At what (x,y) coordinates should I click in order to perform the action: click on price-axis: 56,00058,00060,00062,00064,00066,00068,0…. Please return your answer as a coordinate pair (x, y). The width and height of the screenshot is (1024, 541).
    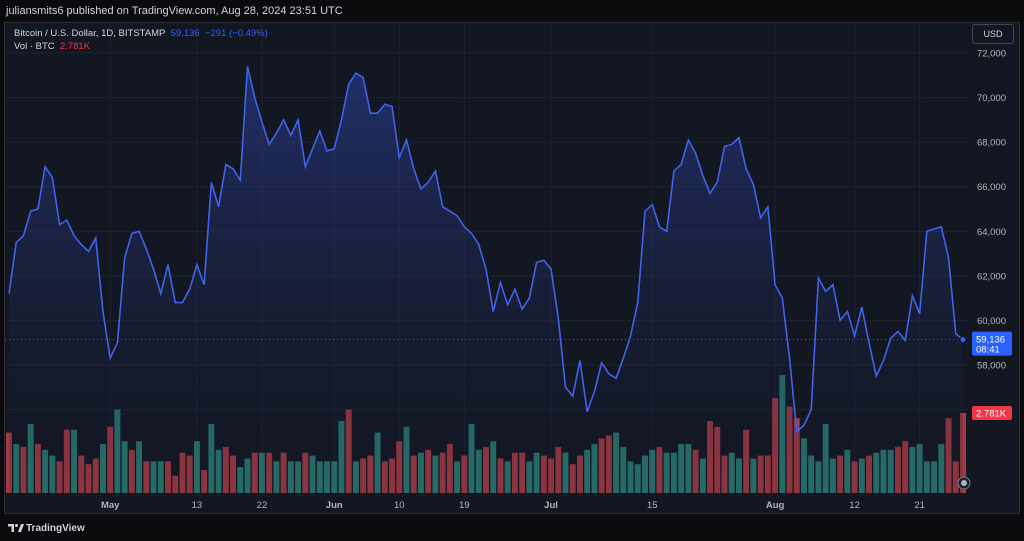
    Looking at the image, I should click on (991, 233).